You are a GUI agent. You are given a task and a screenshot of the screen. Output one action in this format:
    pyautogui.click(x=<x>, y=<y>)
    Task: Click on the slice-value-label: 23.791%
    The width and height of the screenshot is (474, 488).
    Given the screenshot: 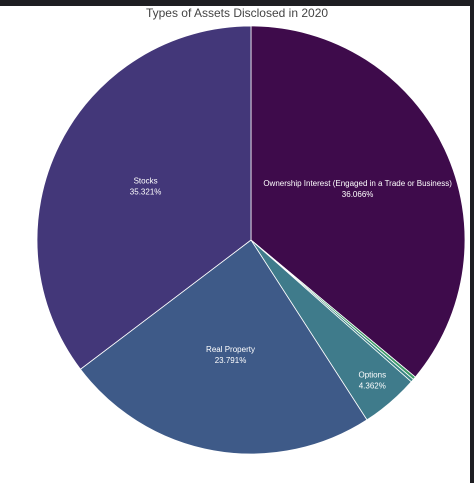 What is the action you would take?
    pyautogui.click(x=231, y=360)
    